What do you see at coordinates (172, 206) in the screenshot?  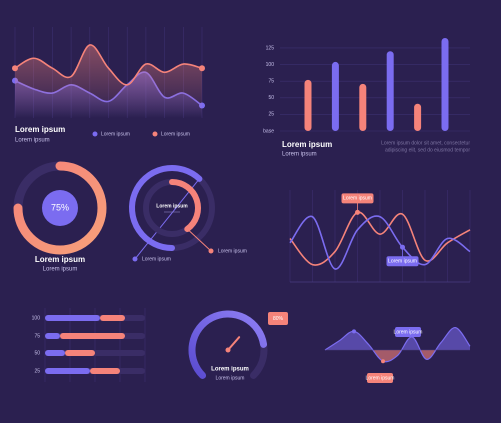 I see `center-label: Lorem ipsum` at bounding box center [172, 206].